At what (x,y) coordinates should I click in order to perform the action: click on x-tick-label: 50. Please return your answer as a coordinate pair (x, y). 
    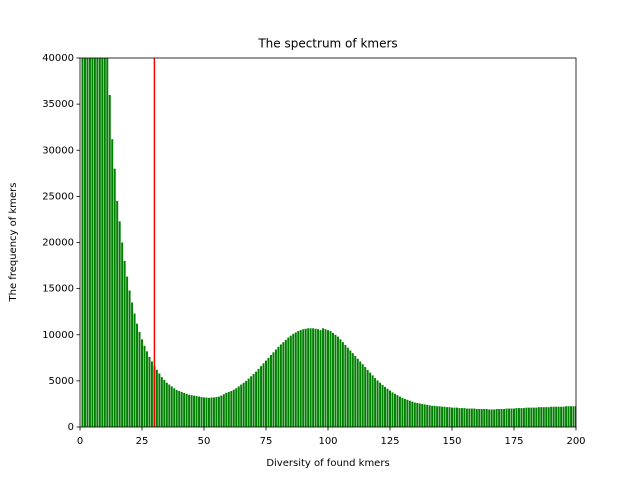
    Looking at the image, I should click on (204, 441).